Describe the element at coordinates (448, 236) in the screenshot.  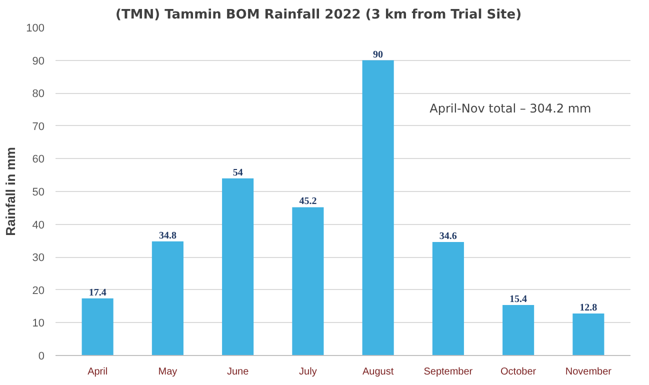
I see `data-label: 34.6` at that location.